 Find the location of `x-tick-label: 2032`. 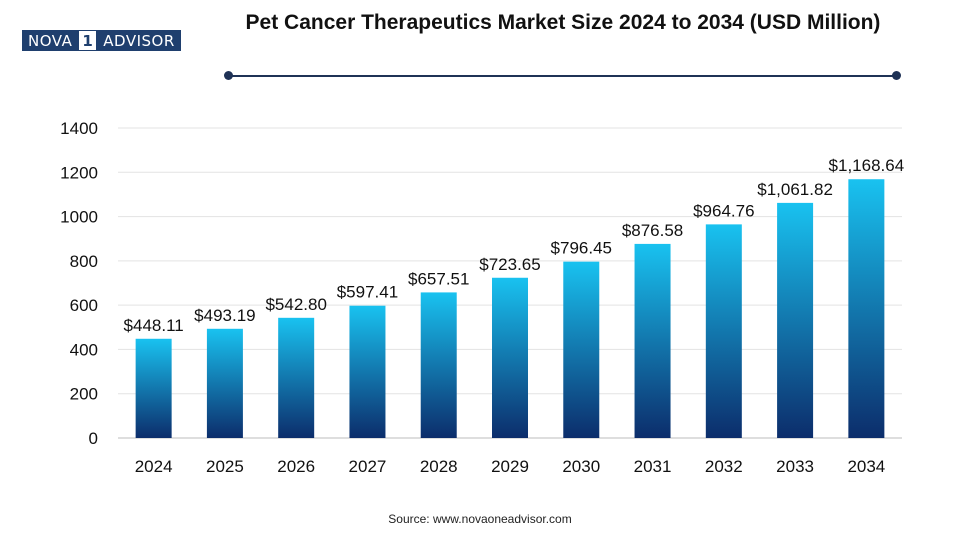

x-tick-label: 2032 is located at coordinates (724, 466).